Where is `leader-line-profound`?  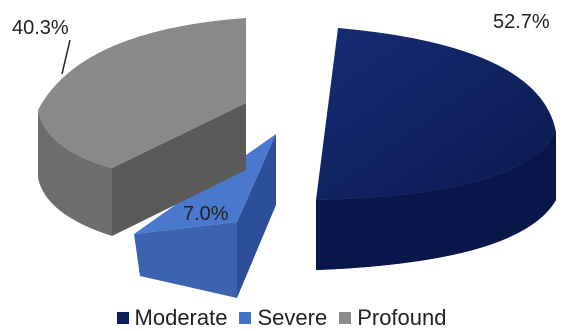
leader-line-profound is located at coordinates (66, 57).